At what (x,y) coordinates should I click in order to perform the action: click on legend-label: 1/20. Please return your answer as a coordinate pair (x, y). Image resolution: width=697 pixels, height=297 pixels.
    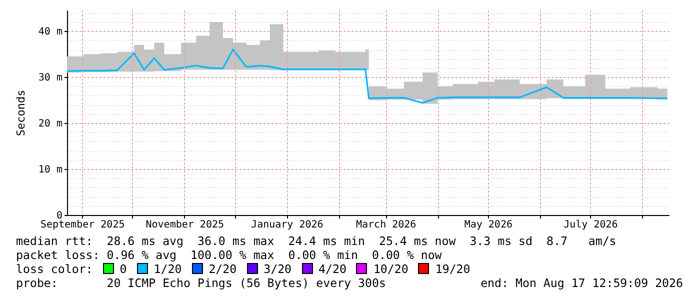
    Looking at the image, I should click on (168, 269).